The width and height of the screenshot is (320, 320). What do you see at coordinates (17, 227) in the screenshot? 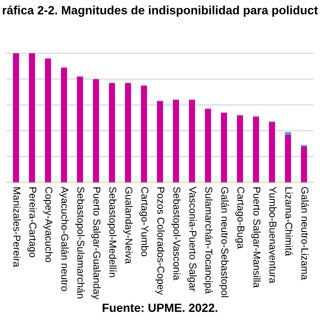
I see `x-tick-label: Manizales-Pereira` at bounding box center [17, 227].